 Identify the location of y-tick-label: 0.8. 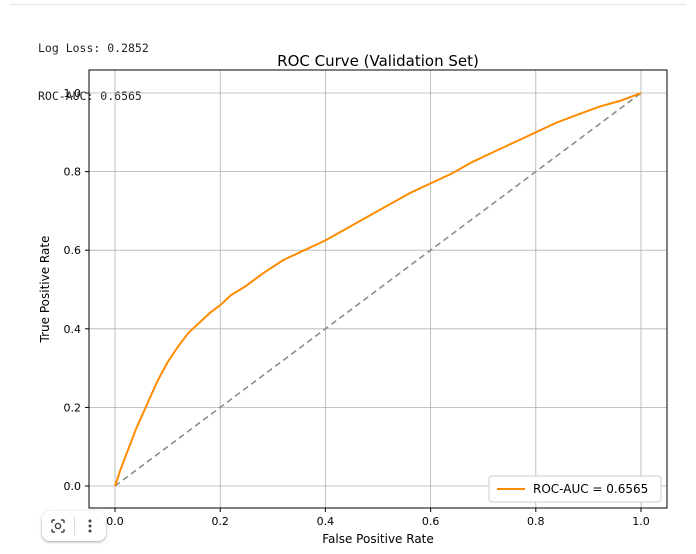
(73, 172).